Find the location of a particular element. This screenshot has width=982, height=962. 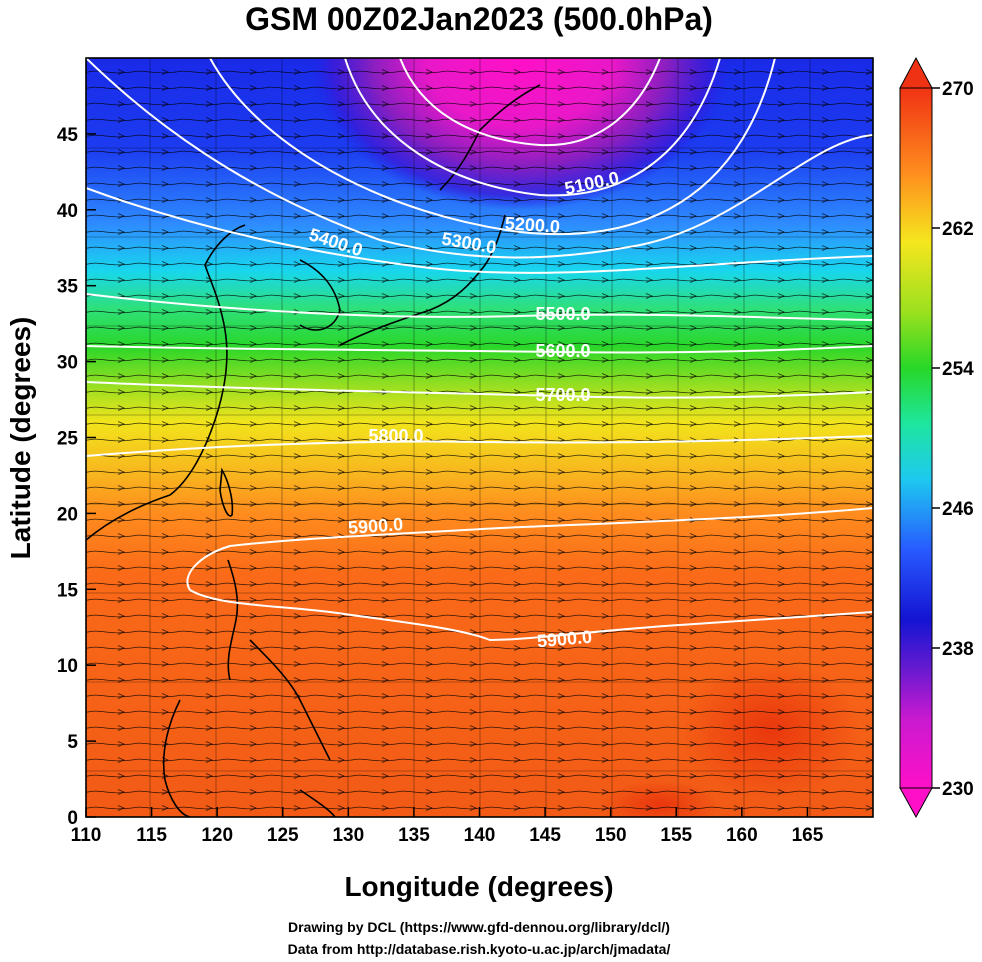

y-axis-ticks: 0 5 10 15 20 25 30 35 40 45 is located at coordinates (76, 477).